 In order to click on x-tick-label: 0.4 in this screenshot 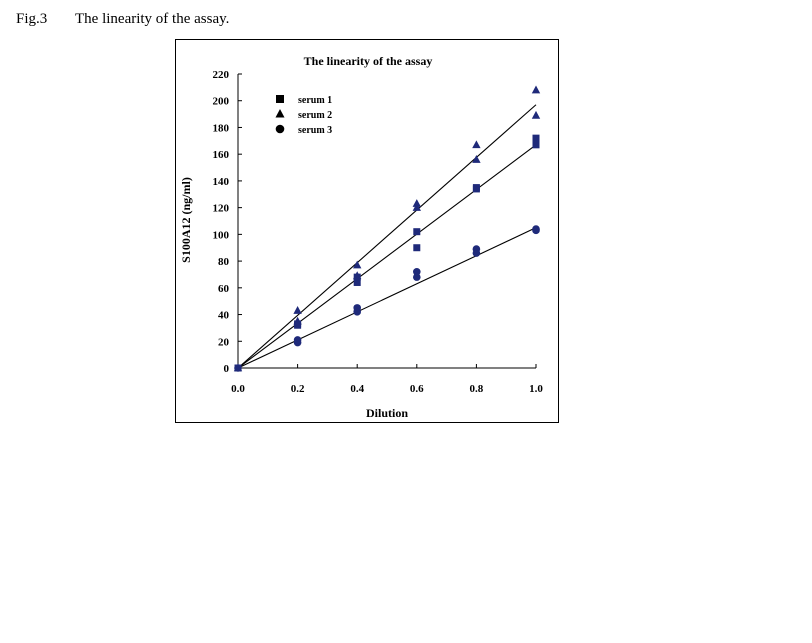, I will do `click(357, 389)`.